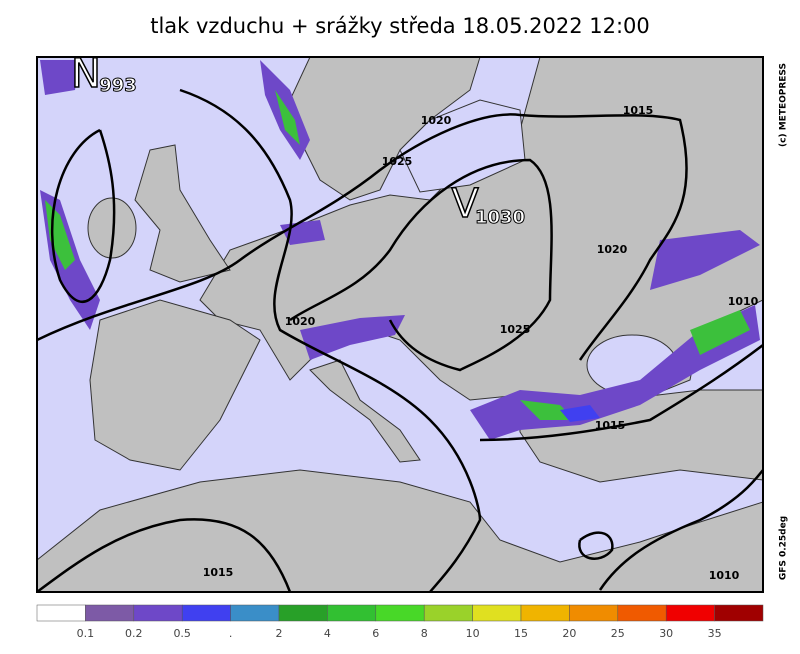 The height and width of the screenshot is (654, 800). I want to click on legend-label: 6, so click(375, 633).